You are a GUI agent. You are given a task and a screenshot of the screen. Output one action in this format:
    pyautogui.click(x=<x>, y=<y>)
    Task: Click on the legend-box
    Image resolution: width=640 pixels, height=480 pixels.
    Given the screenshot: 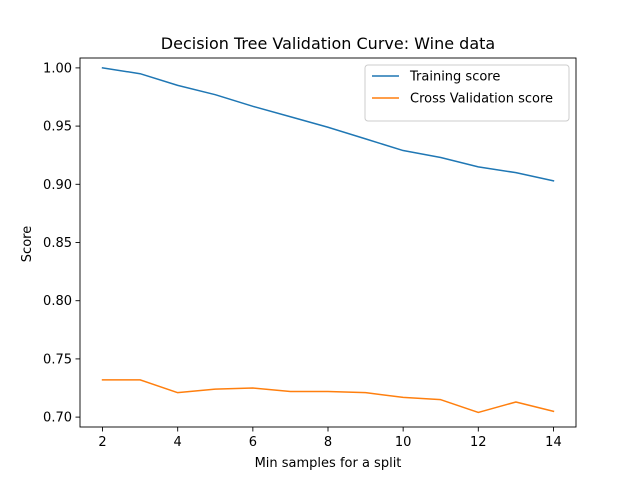 What is the action you would take?
    pyautogui.click(x=467, y=93)
    